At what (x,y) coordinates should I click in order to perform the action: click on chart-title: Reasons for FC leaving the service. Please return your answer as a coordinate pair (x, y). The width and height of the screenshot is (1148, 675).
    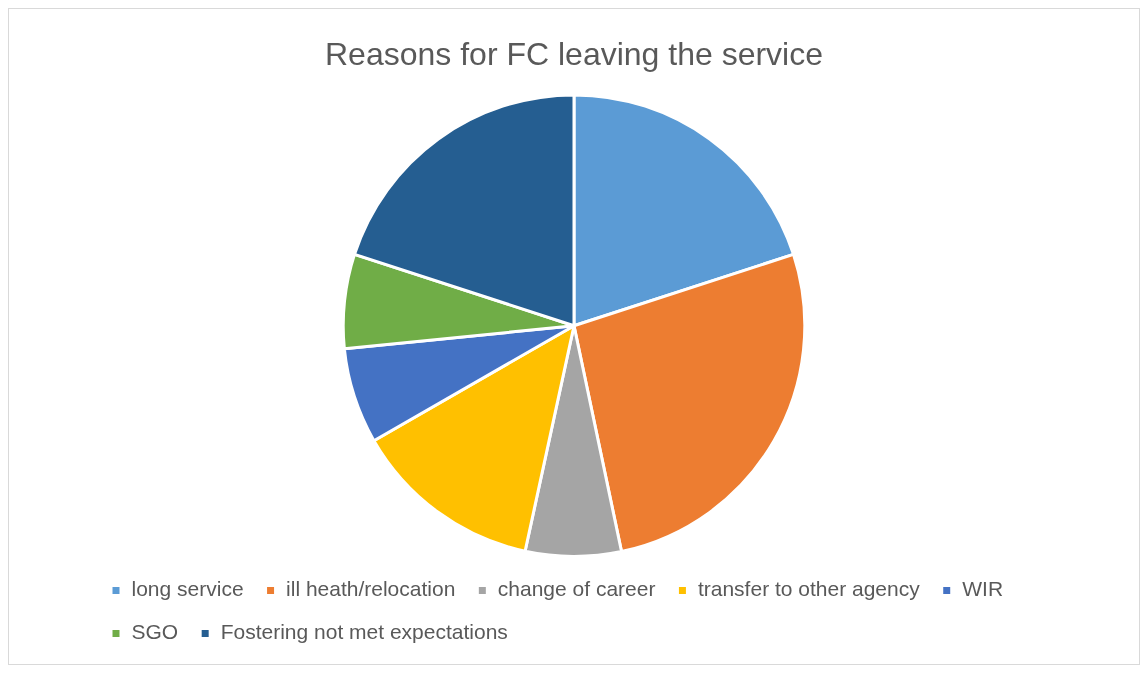
    Looking at the image, I should click on (574, 54).